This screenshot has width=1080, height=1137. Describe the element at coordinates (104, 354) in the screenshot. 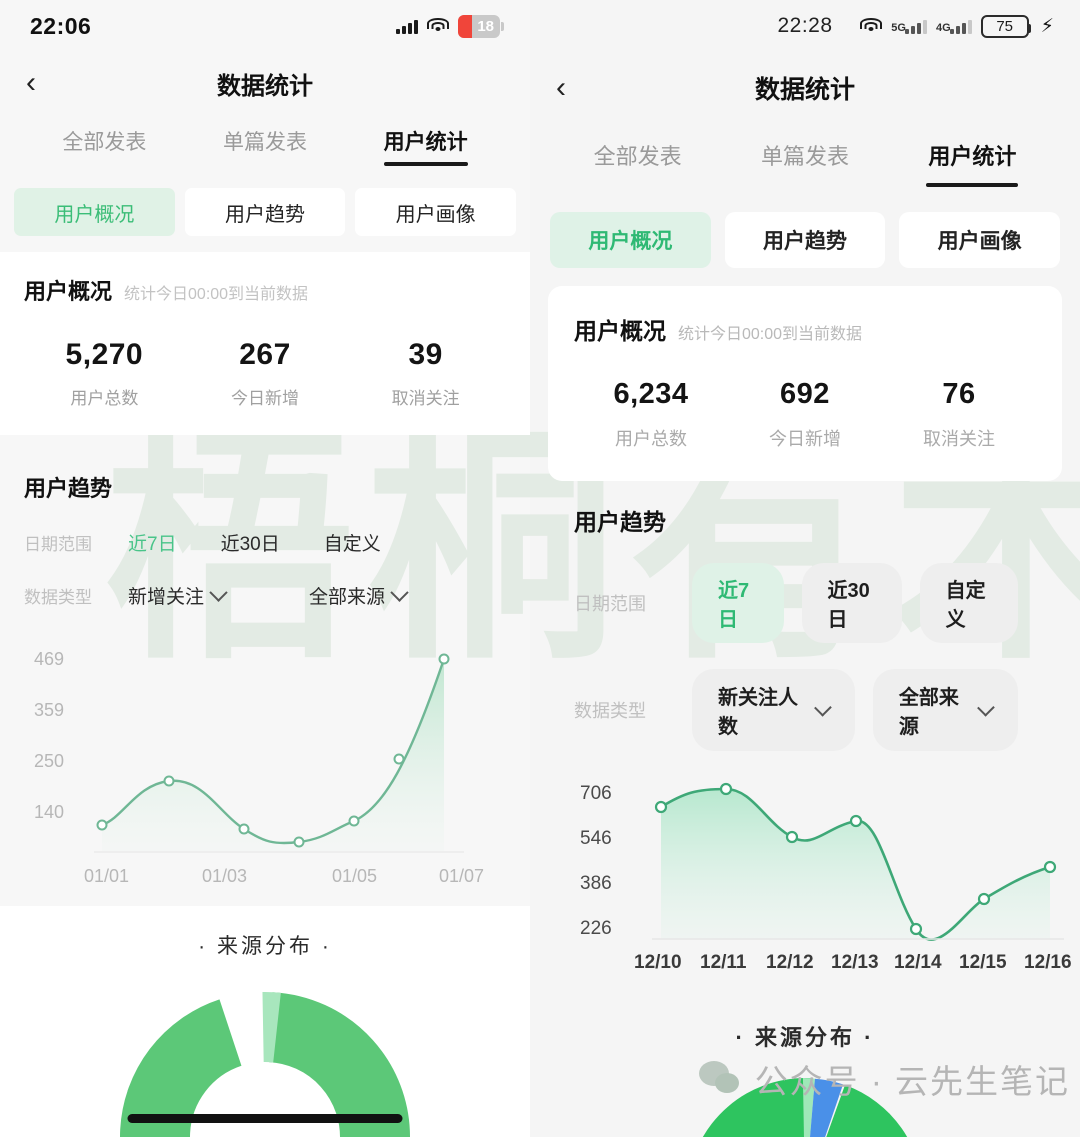

I see `stat-value: 5,270` at that location.